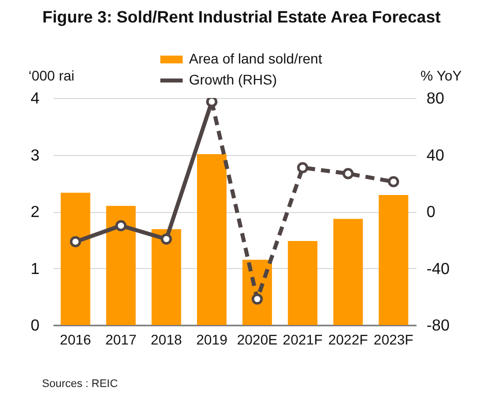 The height and width of the screenshot is (404, 482). I want to click on source-note: Sources : REIC, so click(80, 384).